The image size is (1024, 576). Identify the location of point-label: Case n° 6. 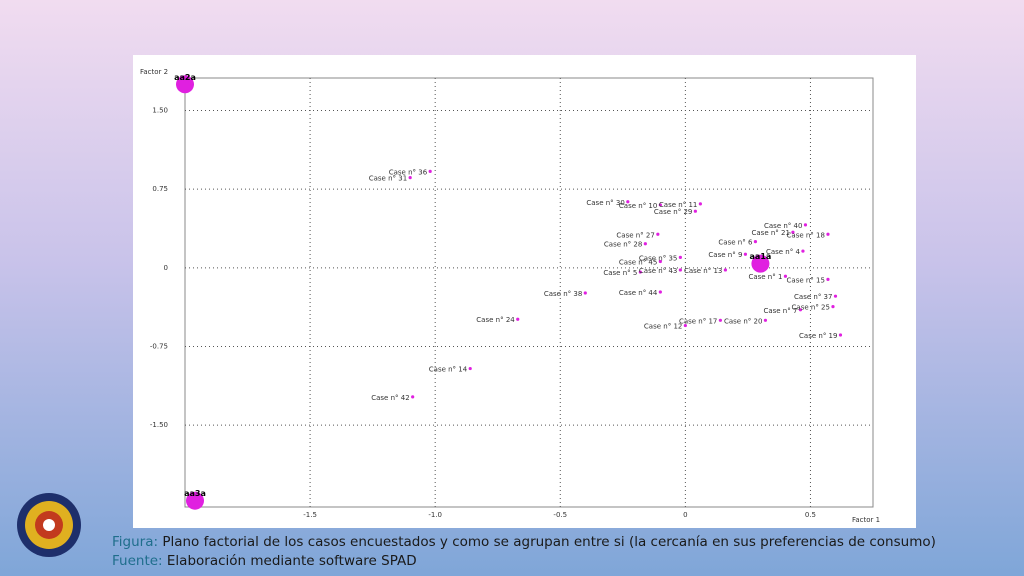
(735, 243).